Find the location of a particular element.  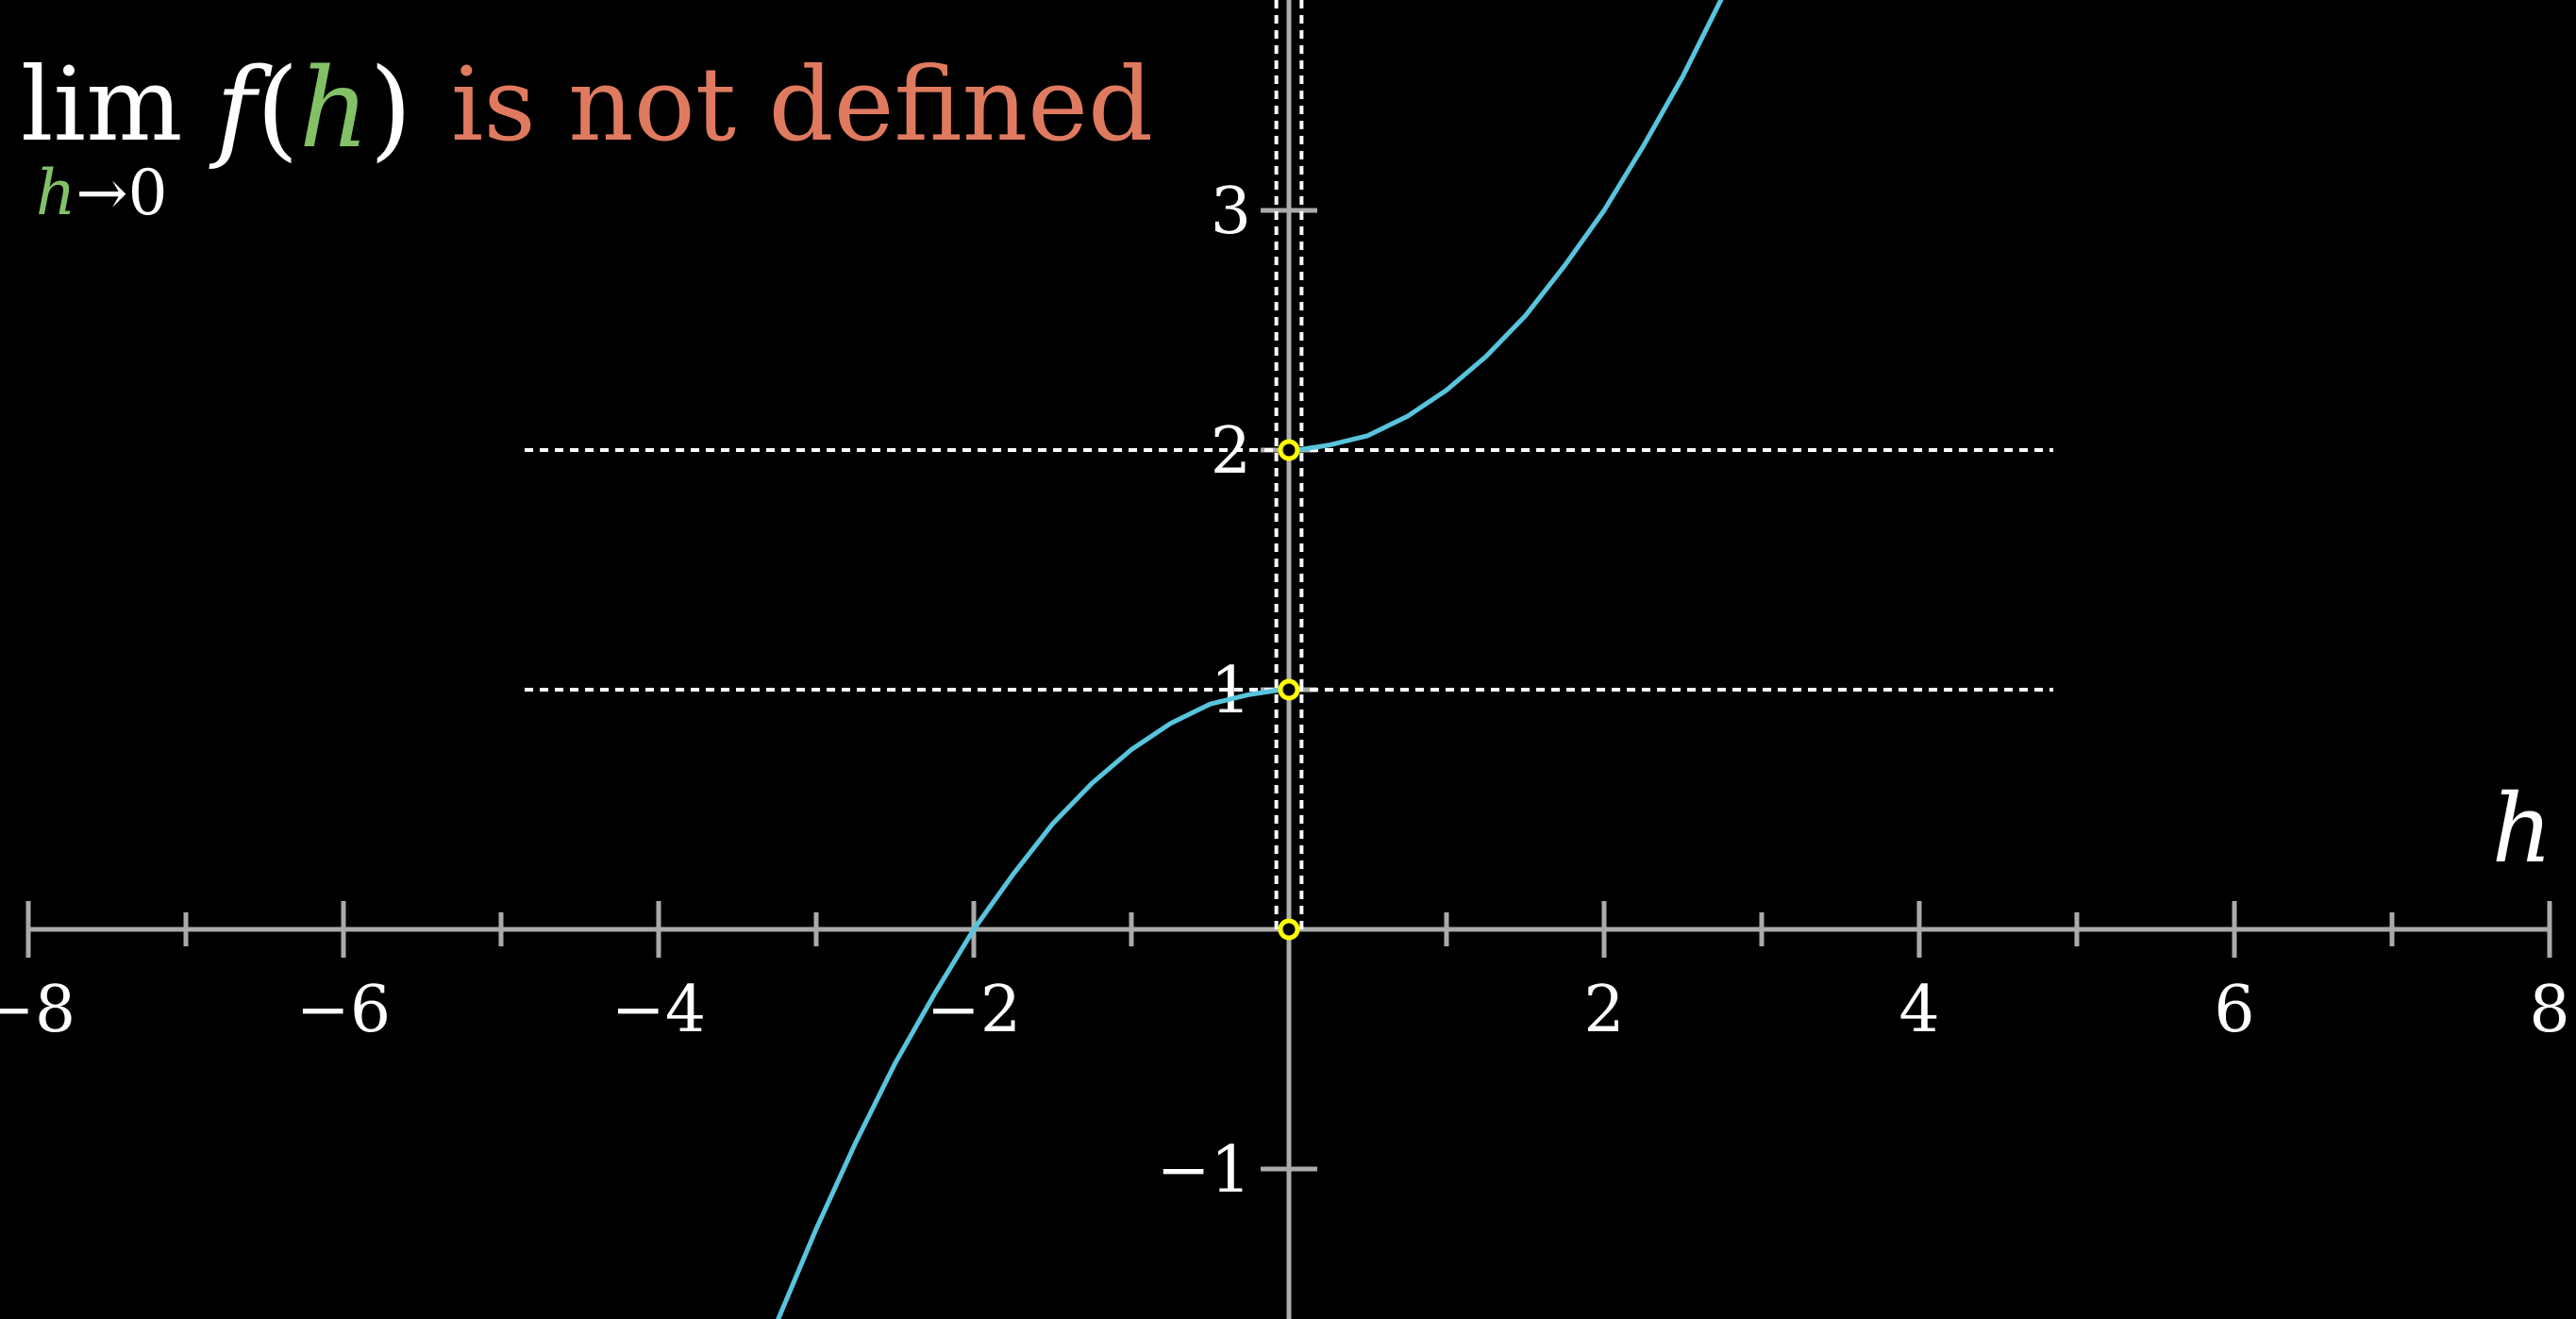

close-paren: ) is located at coordinates (390, 109).